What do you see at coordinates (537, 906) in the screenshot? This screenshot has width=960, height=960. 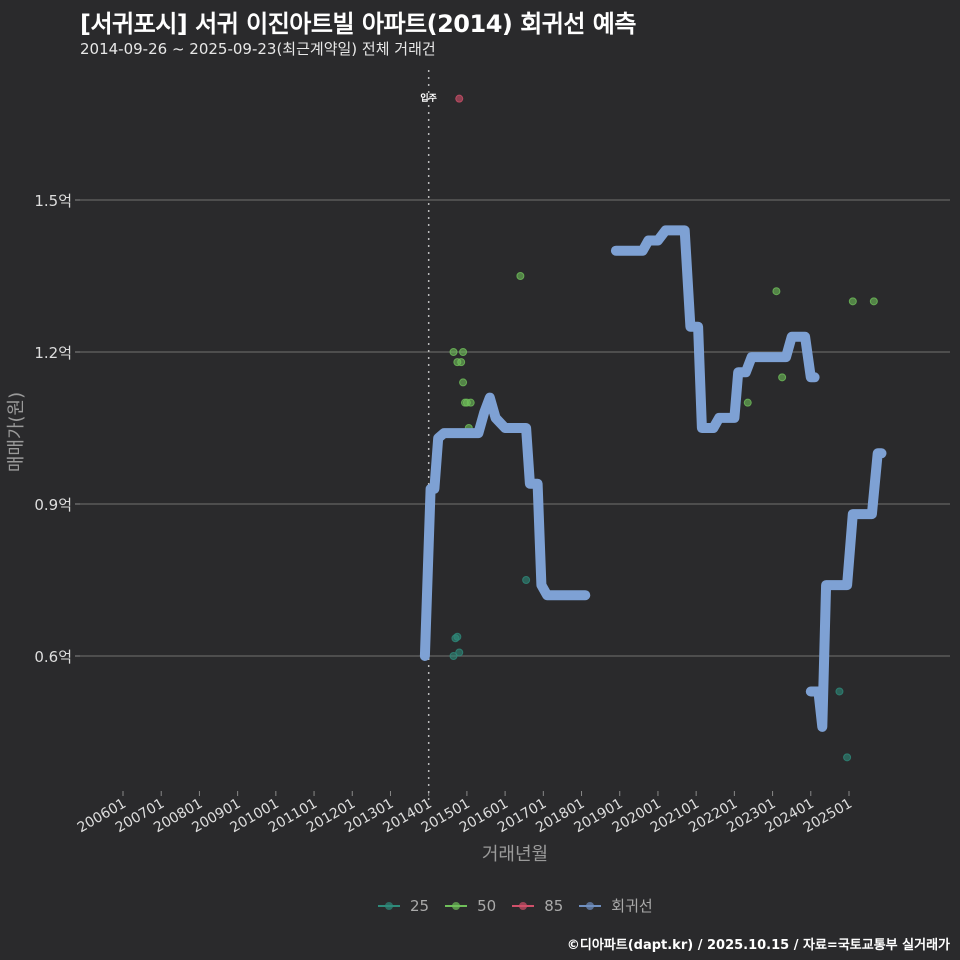 I see `legend-item-2: 85` at bounding box center [537, 906].